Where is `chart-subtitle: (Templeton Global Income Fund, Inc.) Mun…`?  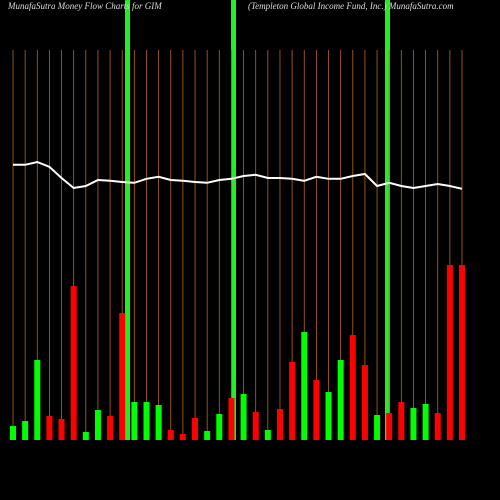
chart-subtitle: (Templeton Global Income Fund, Inc.) Mun… is located at coordinates (351, 6).